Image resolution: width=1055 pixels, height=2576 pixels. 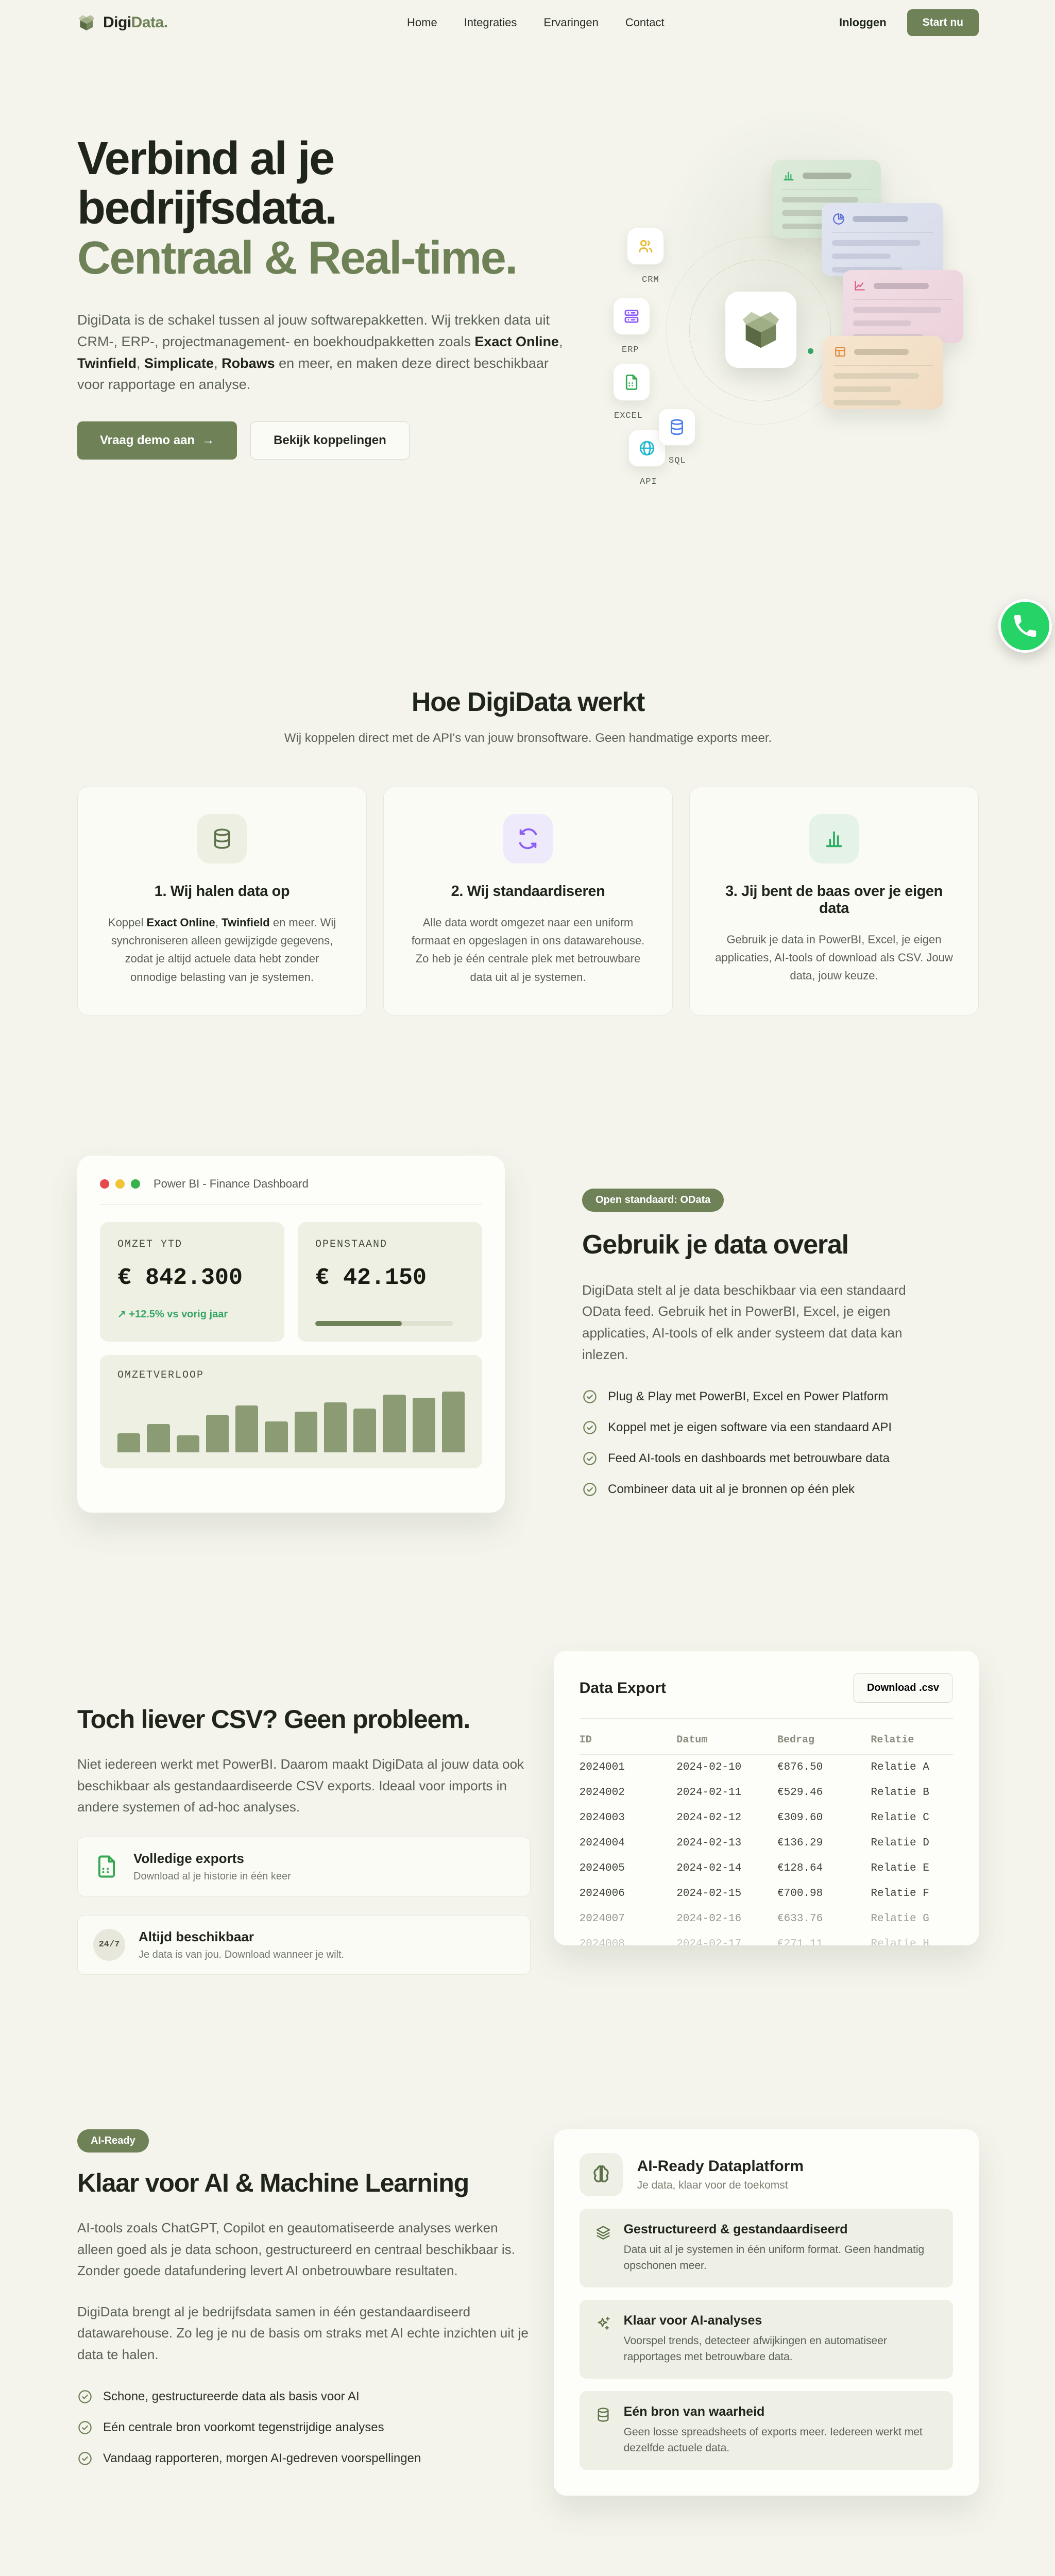 I want to click on output-card-line, so click(x=903, y=306).